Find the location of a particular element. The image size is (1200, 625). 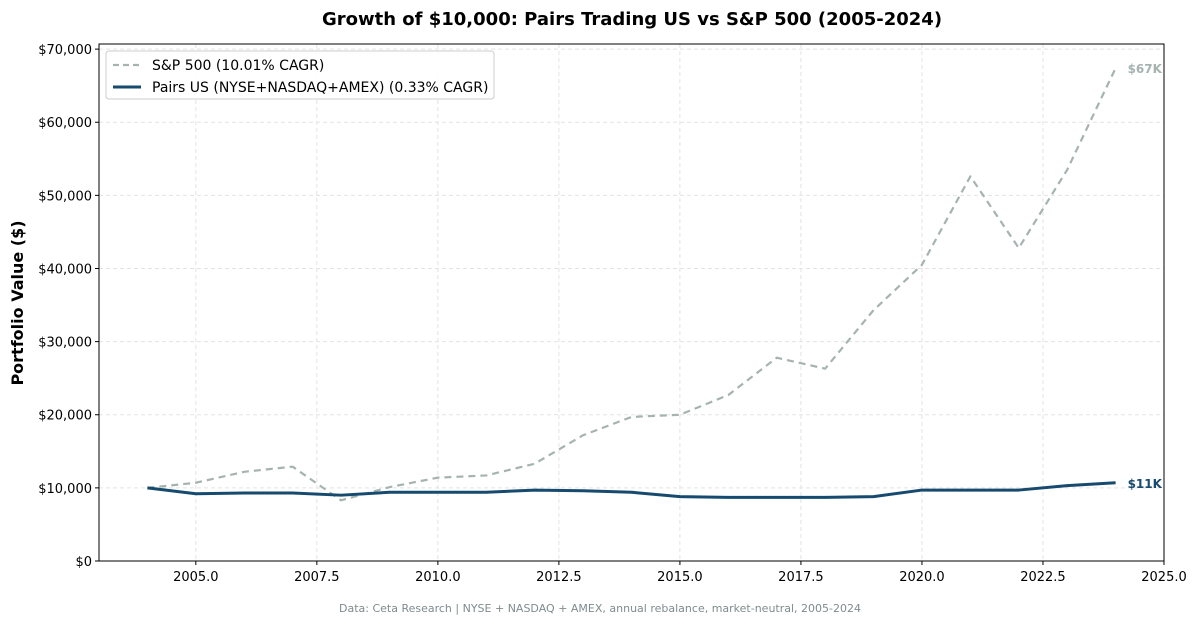

y-tick-label: $0 is located at coordinates (83, 562).